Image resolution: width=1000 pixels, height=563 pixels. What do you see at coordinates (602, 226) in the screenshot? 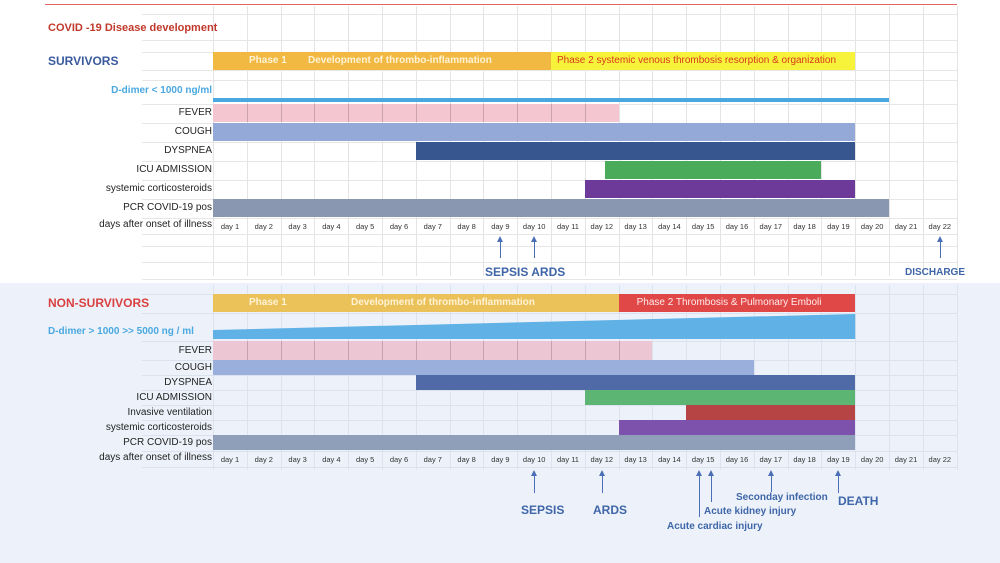
I see `survivors-day-label: day 12` at bounding box center [602, 226].